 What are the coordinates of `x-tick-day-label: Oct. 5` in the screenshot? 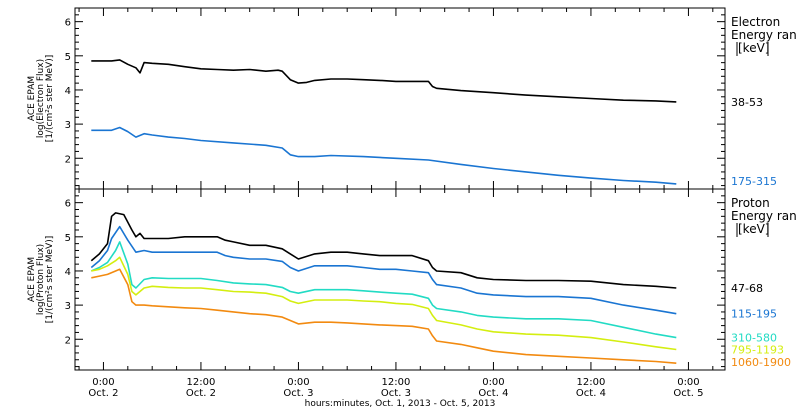 It's located at (688, 393).